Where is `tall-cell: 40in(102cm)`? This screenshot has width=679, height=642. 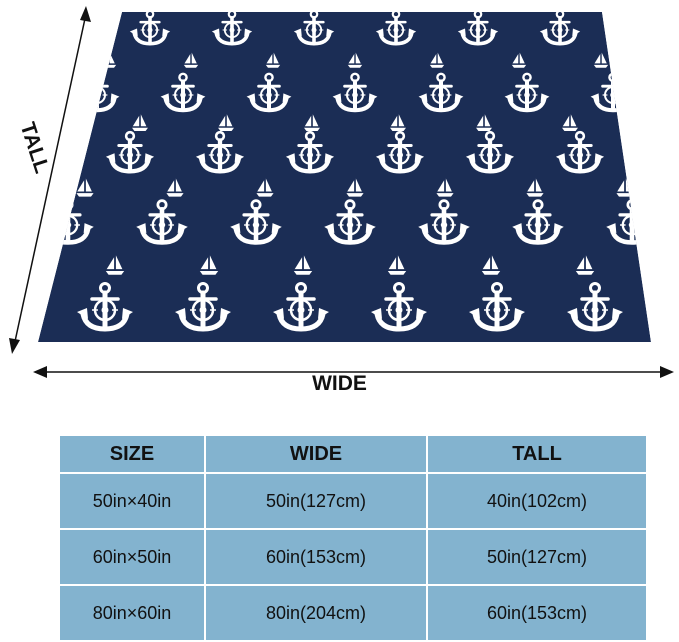
tall-cell: 40in(102cm) is located at coordinates (537, 501).